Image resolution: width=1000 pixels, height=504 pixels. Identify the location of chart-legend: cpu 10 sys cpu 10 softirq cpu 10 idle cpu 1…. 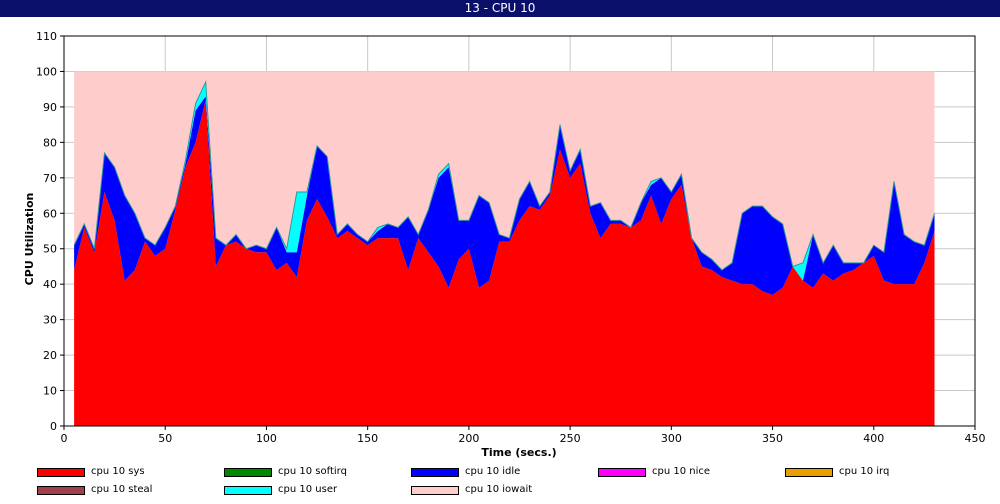
(500, 483).